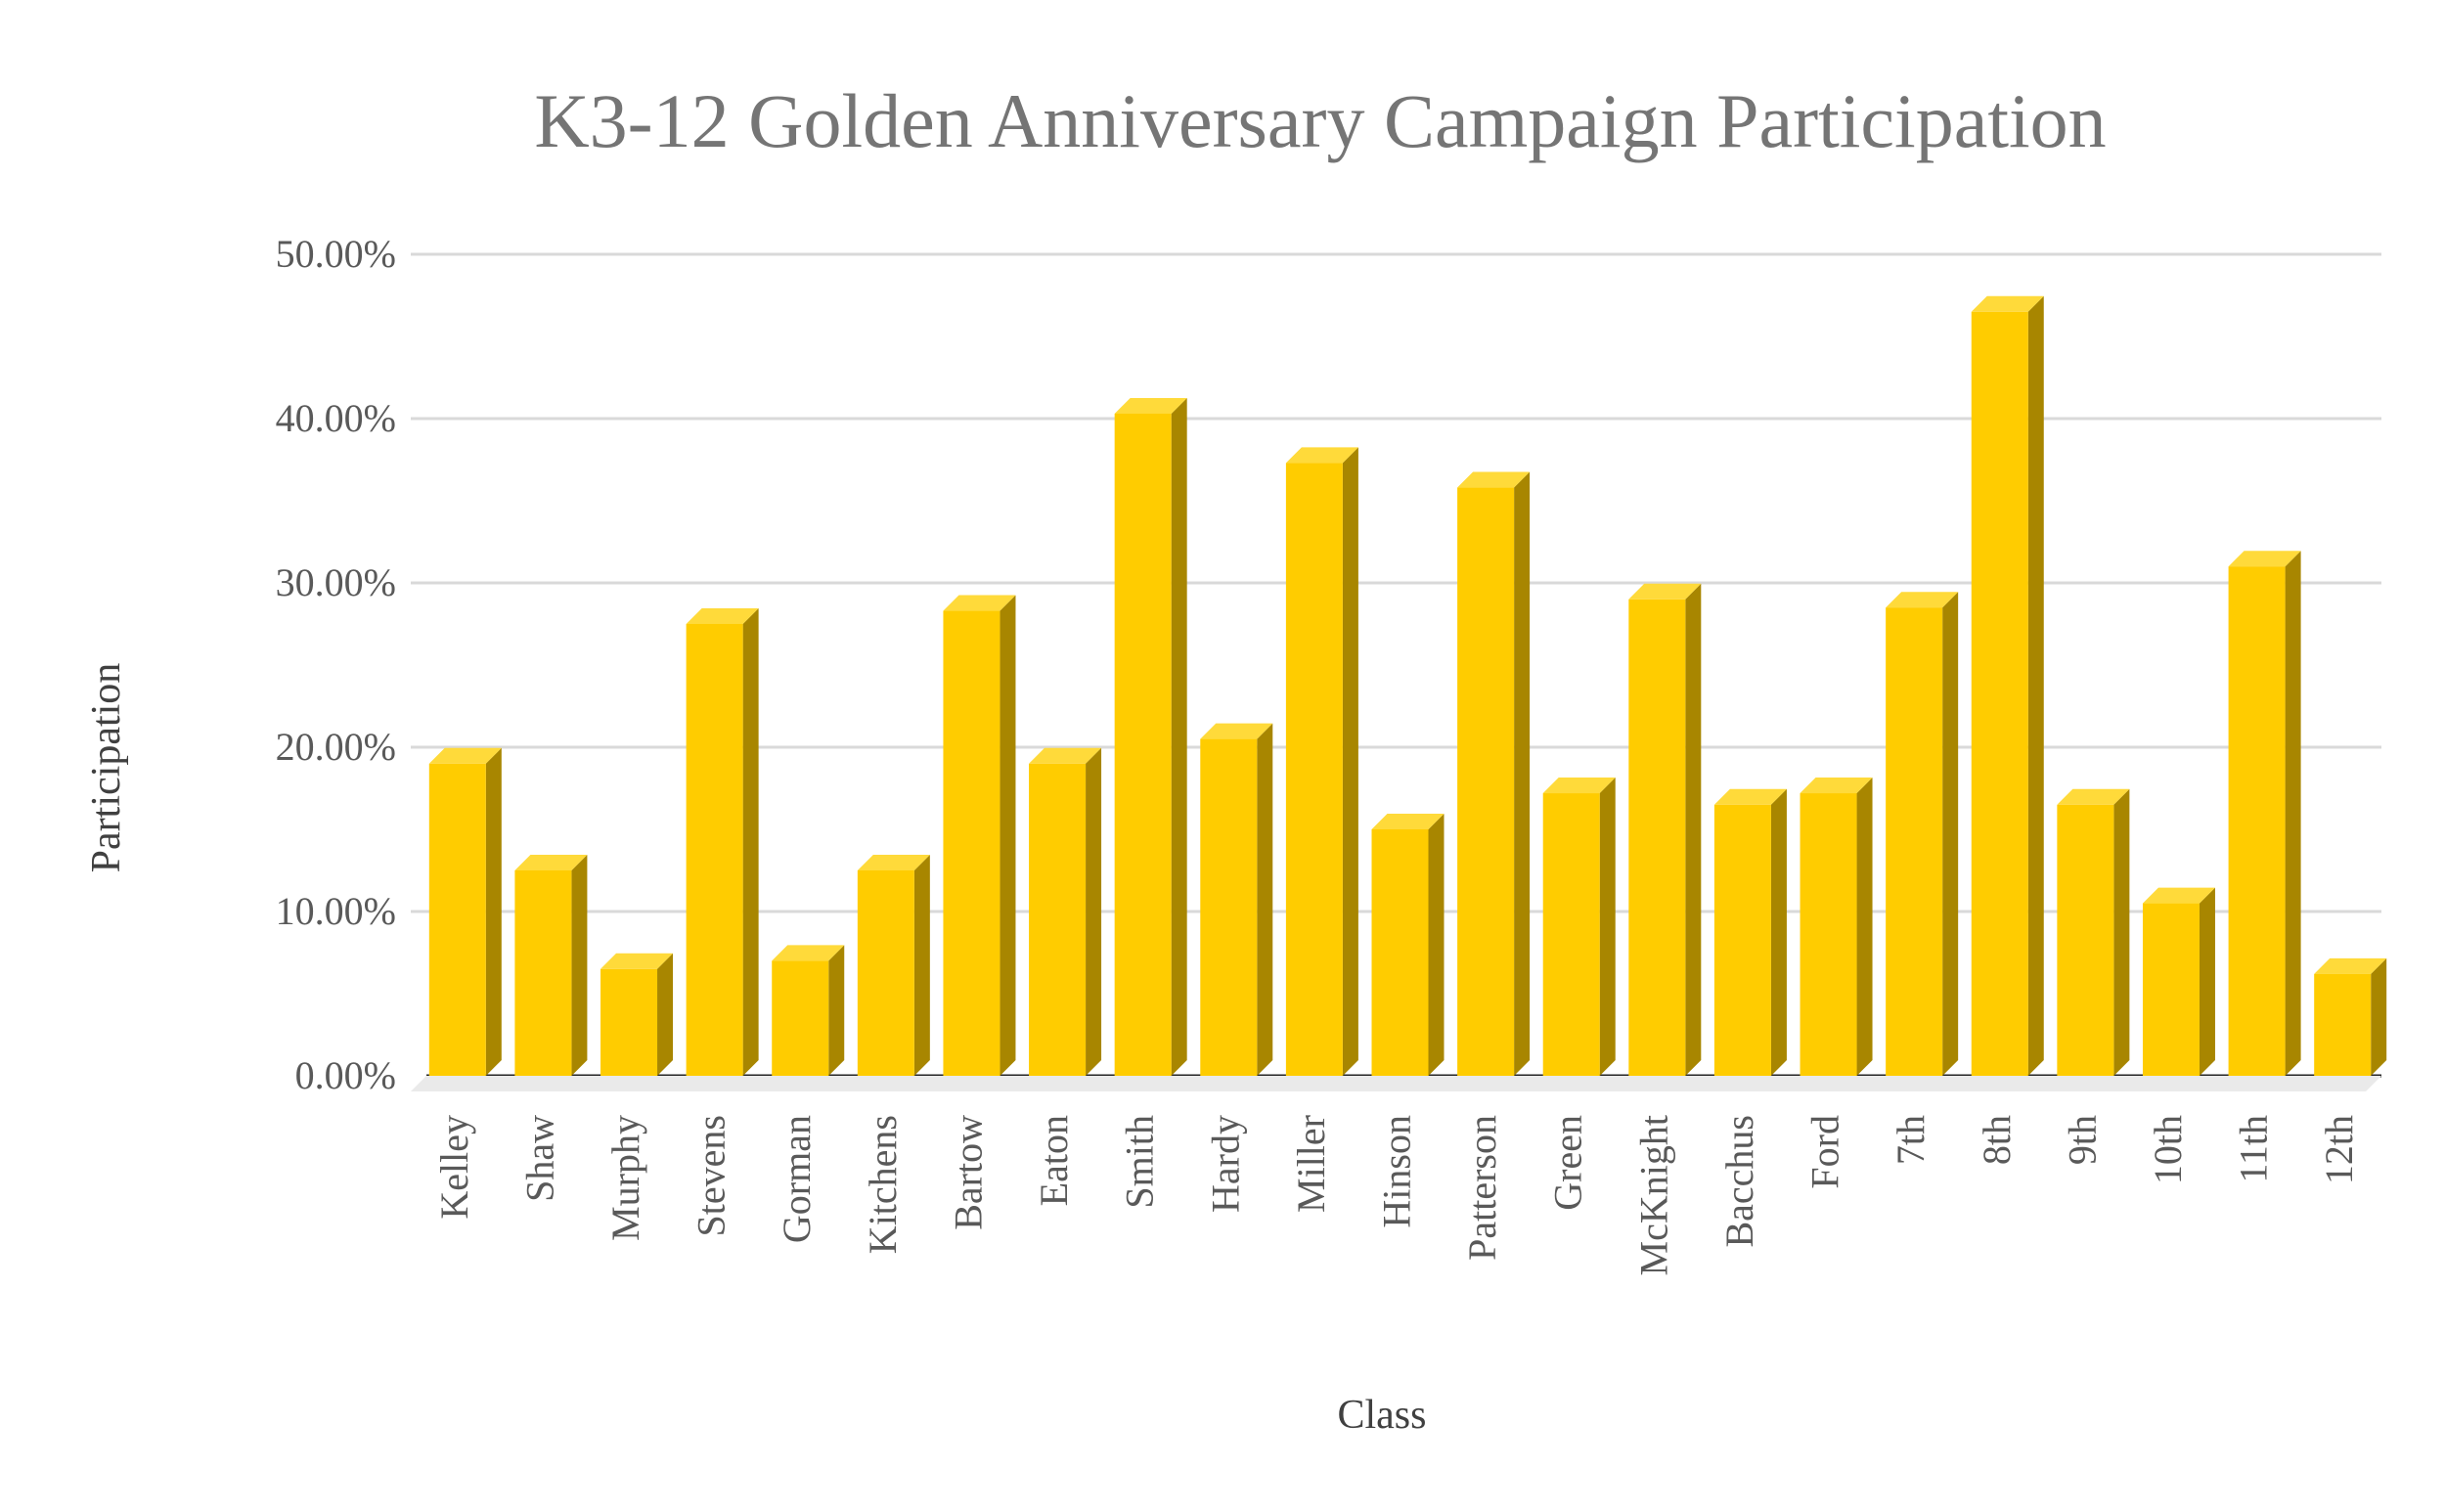 This screenshot has width=2445, height=1512. What do you see at coordinates (1568, 1163) in the screenshot?
I see `x-tick-label: Green` at bounding box center [1568, 1163].